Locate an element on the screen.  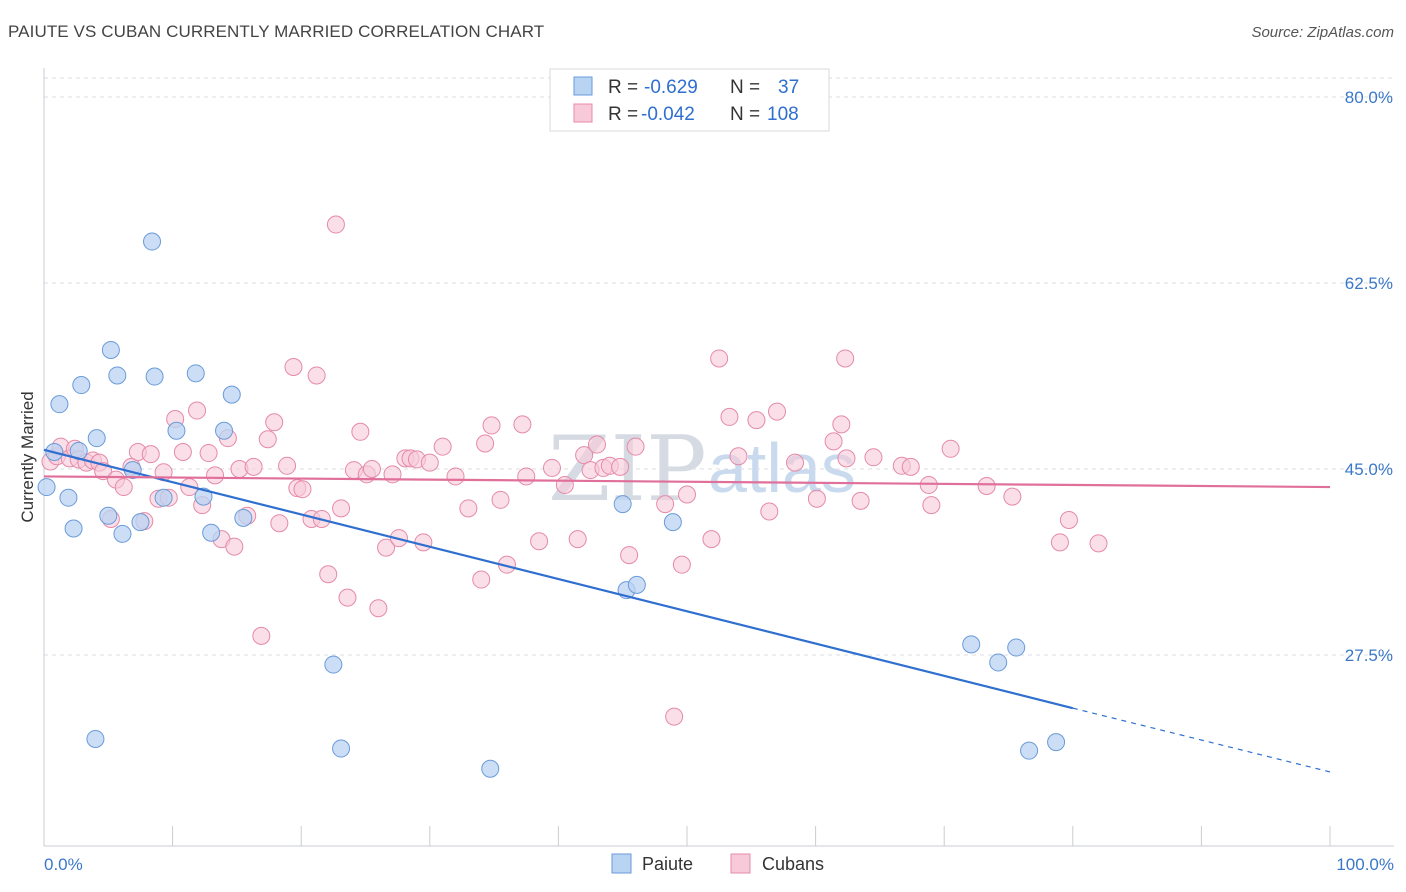
x-tick-label-max: 100.0% is located at coordinates (1365, 864).